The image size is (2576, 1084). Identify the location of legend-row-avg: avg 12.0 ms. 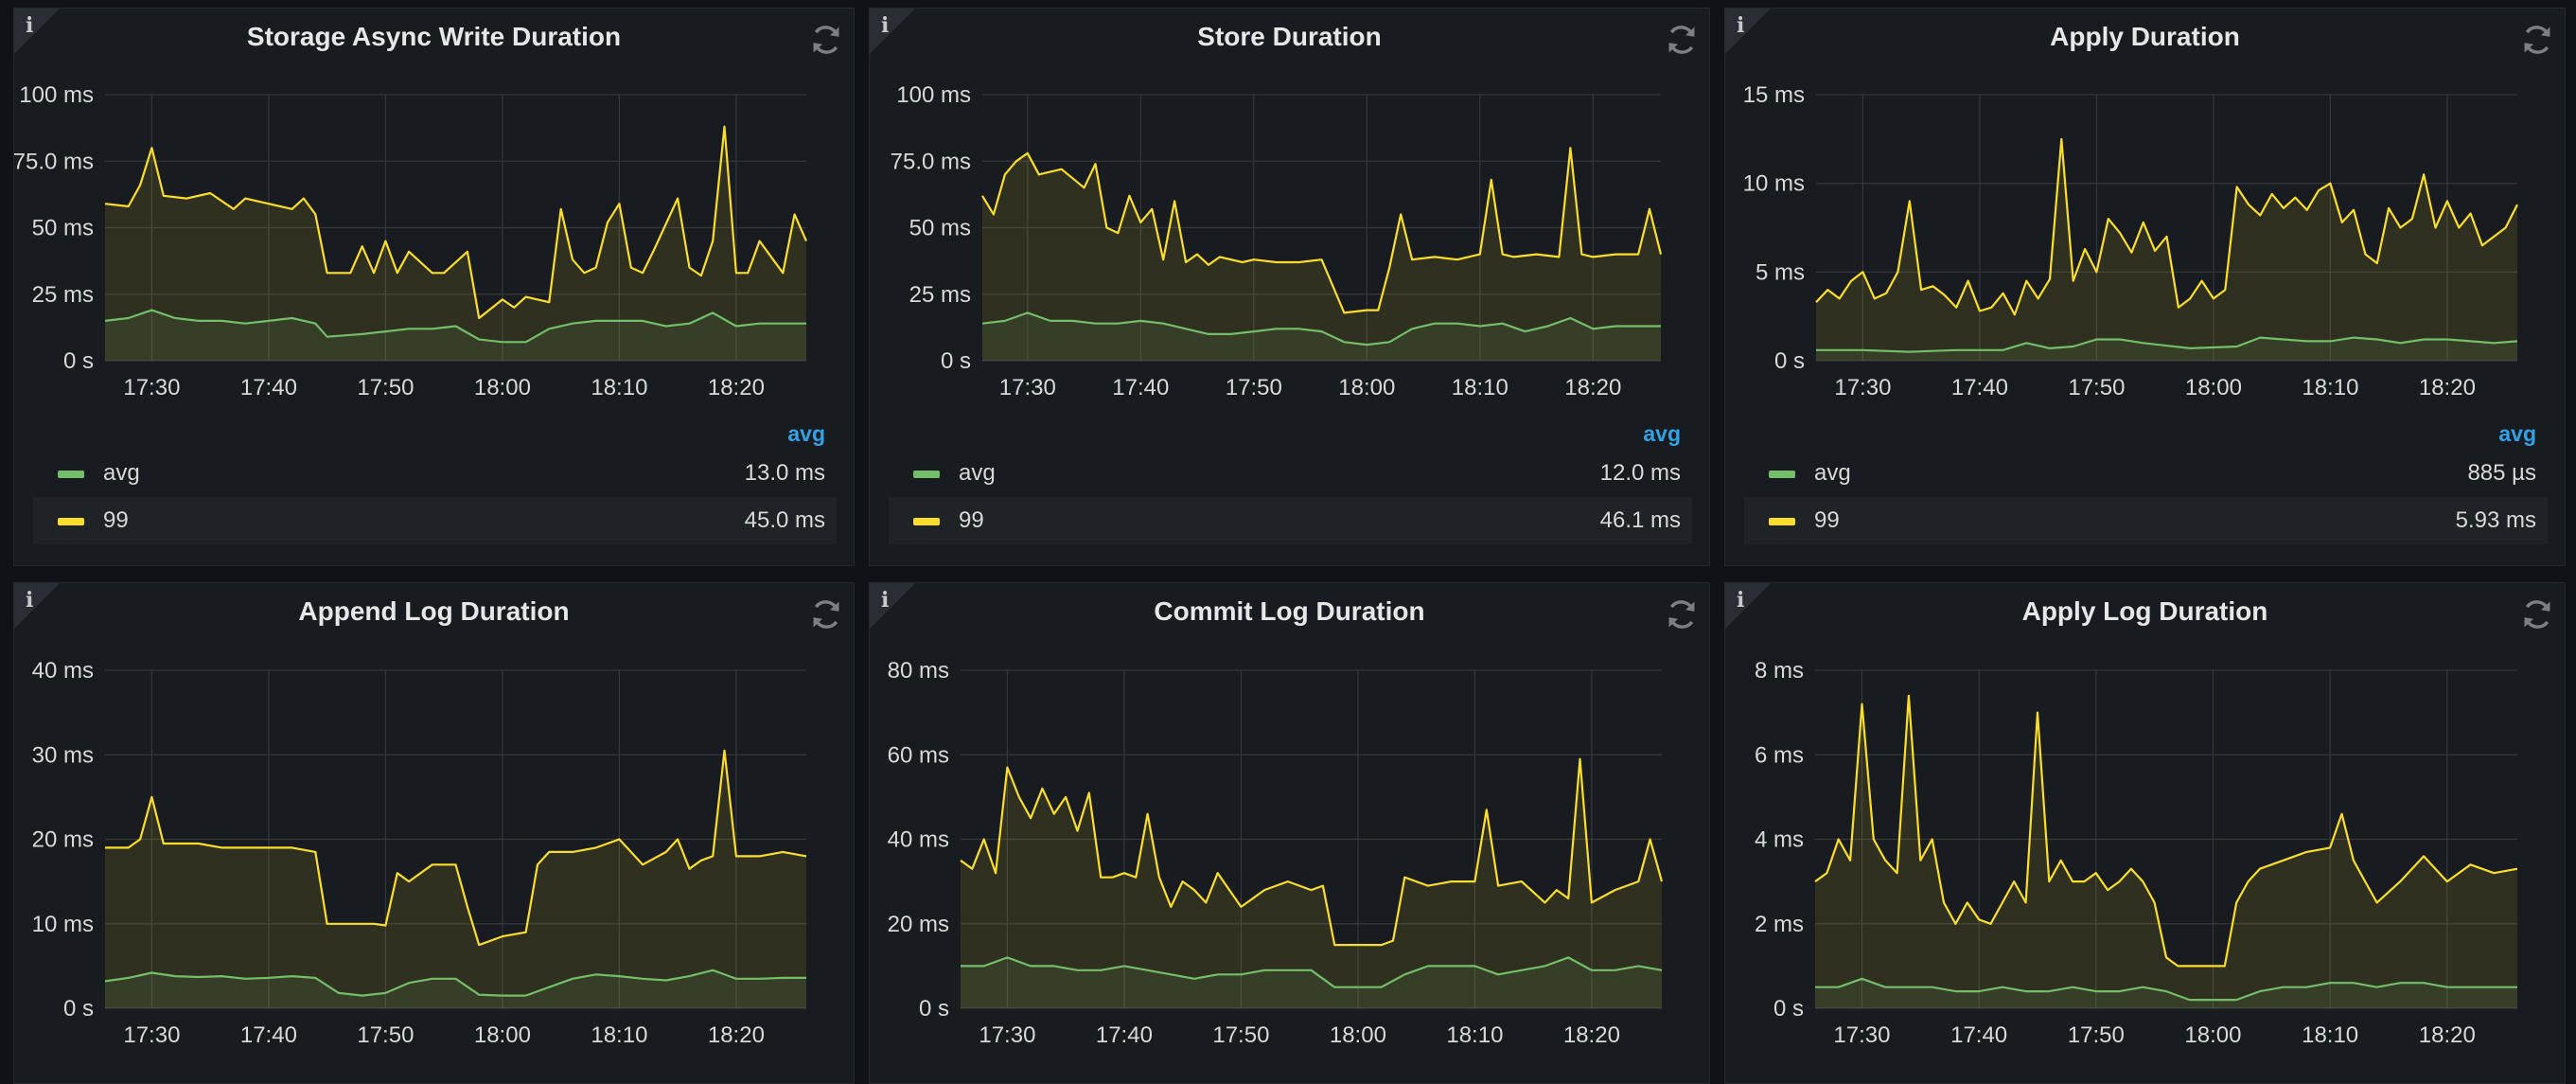
(1290, 474).